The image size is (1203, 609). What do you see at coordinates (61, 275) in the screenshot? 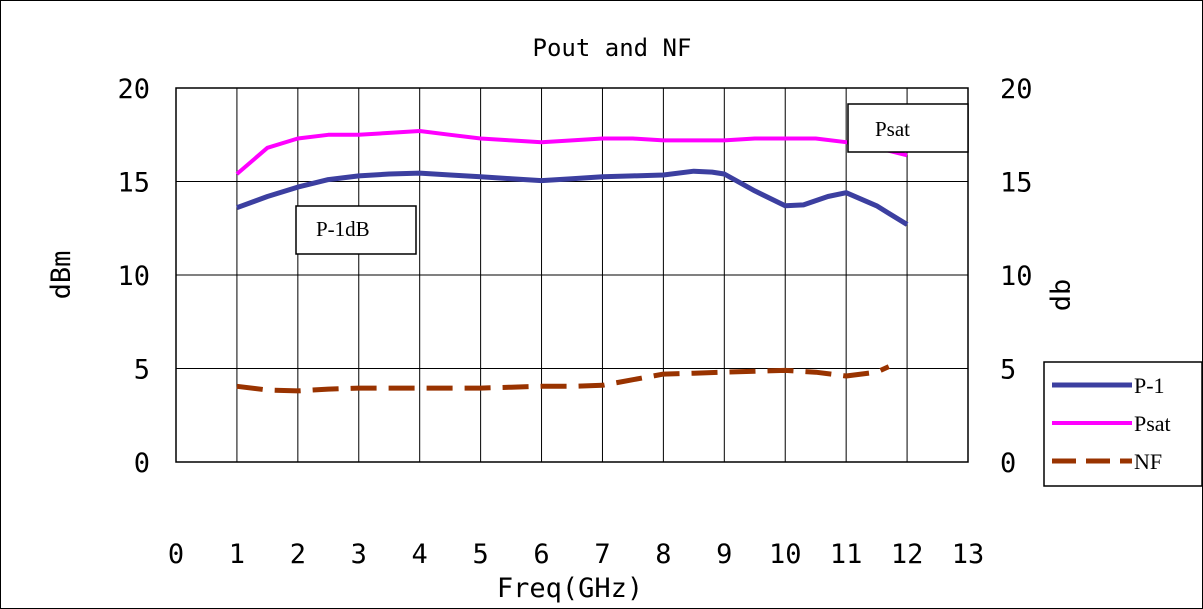
I see `y-axis-left-label: dBm` at bounding box center [61, 275].